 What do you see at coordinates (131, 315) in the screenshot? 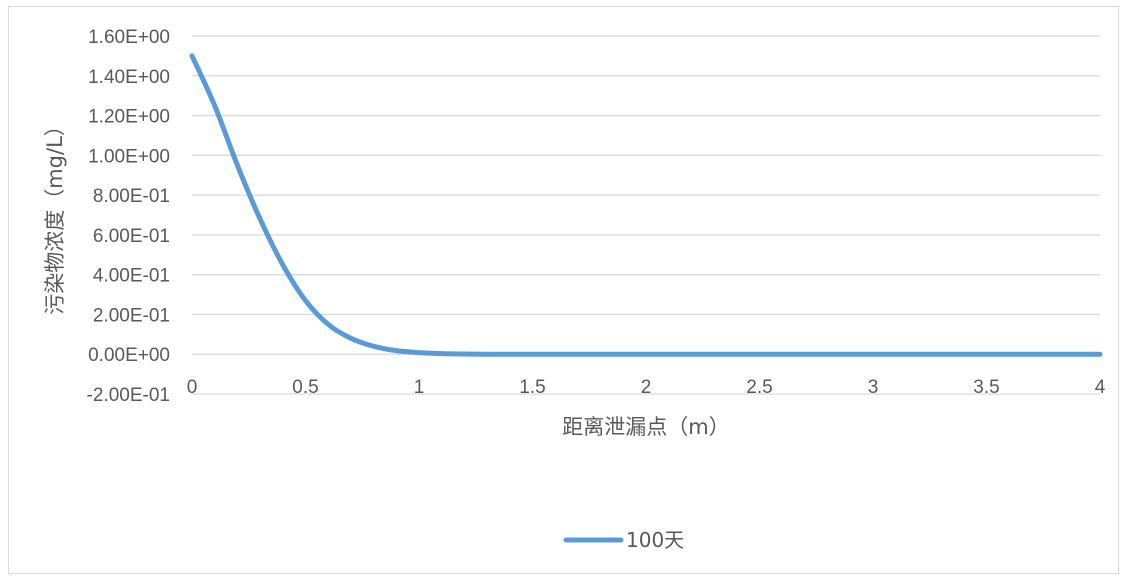
I see `y-tick-label: 2.00E-01` at bounding box center [131, 315].